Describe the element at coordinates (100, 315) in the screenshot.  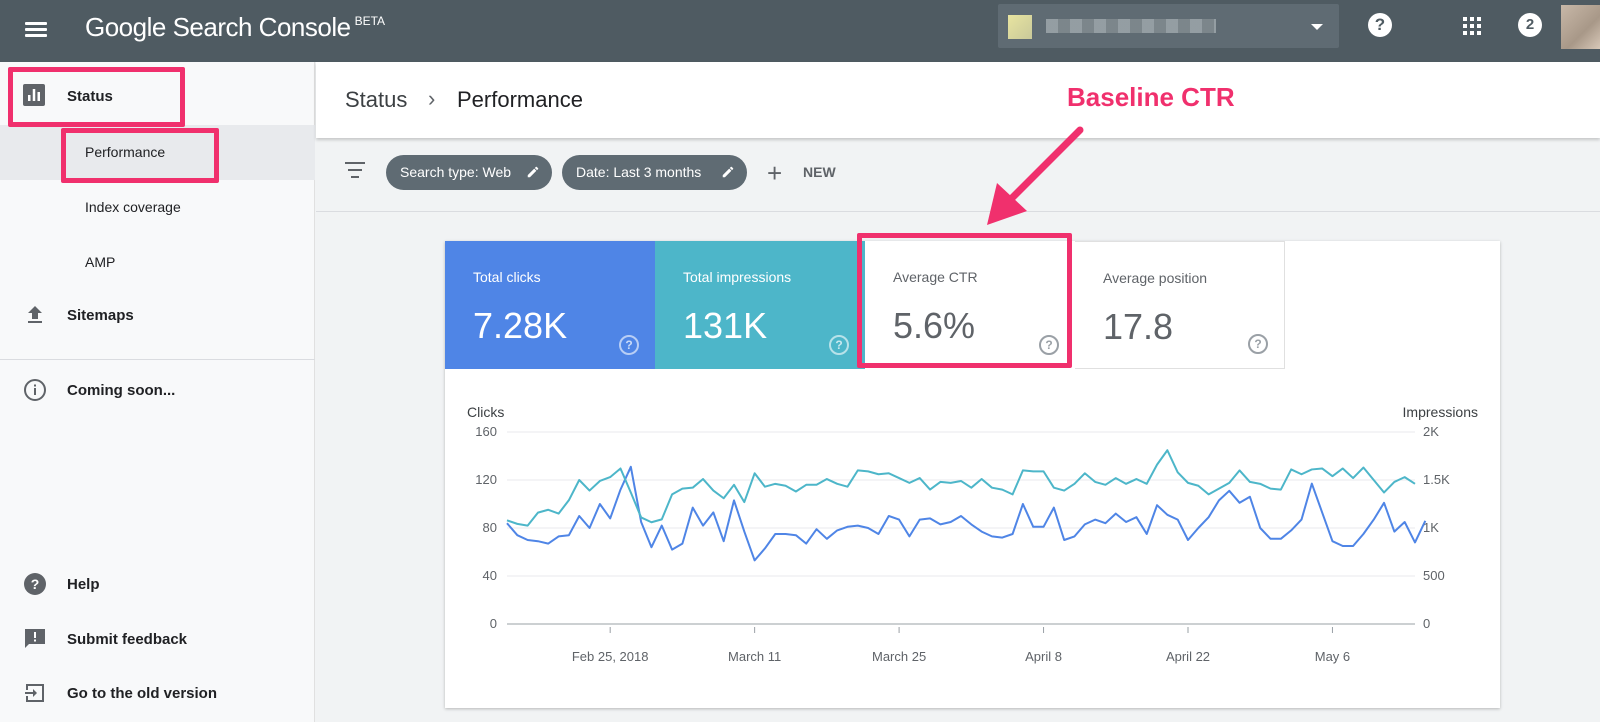
I see `sidebar-item-label: Sitemaps` at that location.